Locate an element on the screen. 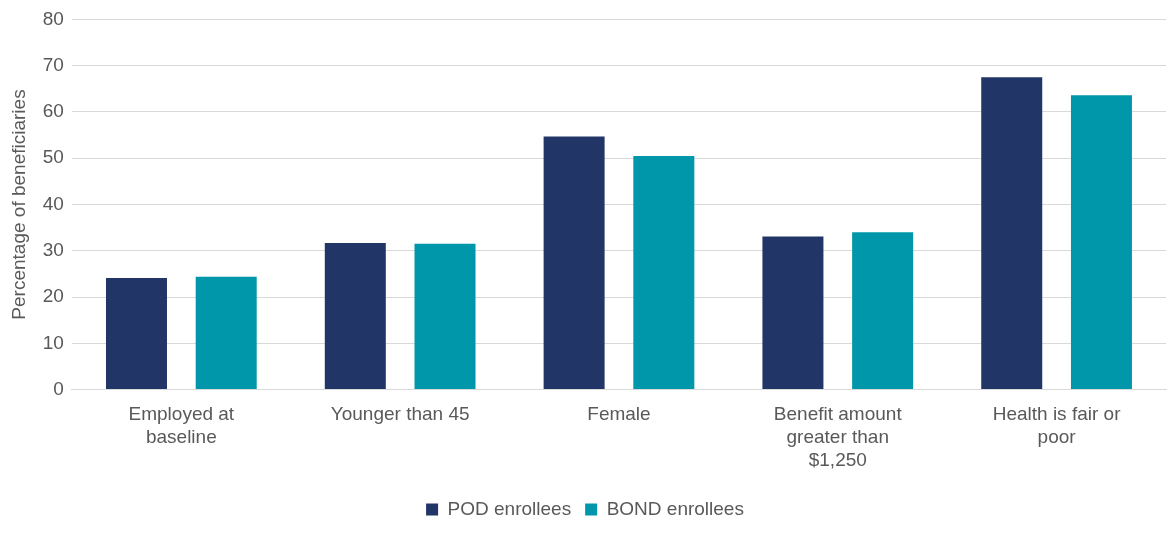  y-tick-label: 80 is located at coordinates (53, 18).